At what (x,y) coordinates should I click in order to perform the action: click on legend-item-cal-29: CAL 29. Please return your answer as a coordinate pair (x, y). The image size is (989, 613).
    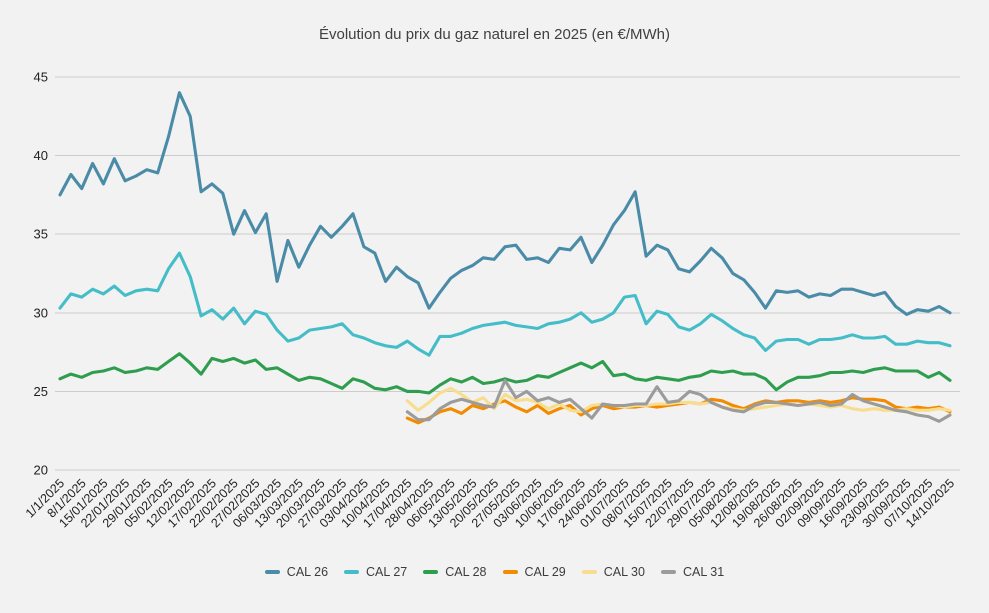
    Looking at the image, I should click on (534, 572).